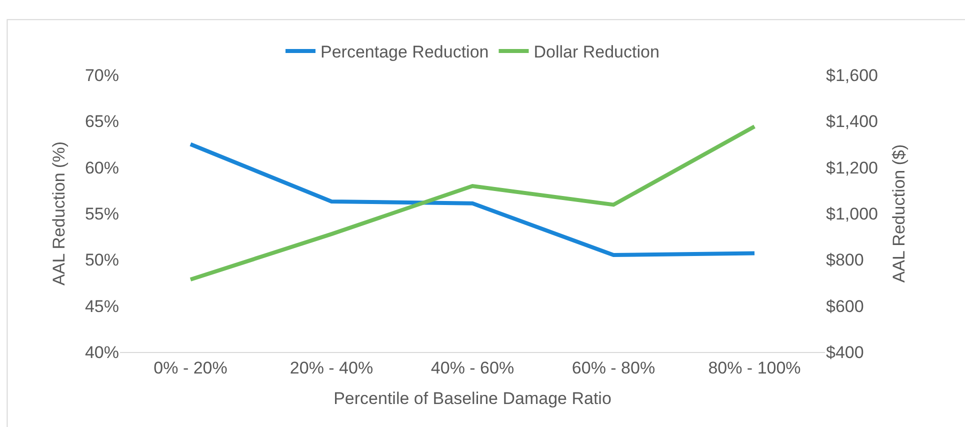 The height and width of the screenshot is (427, 965). What do you see at coordinates (473, 398) in the screenshot?
I see `x-axis-title: Percentile of Baseline Damage Ratio` at bounding box center [473, 398].